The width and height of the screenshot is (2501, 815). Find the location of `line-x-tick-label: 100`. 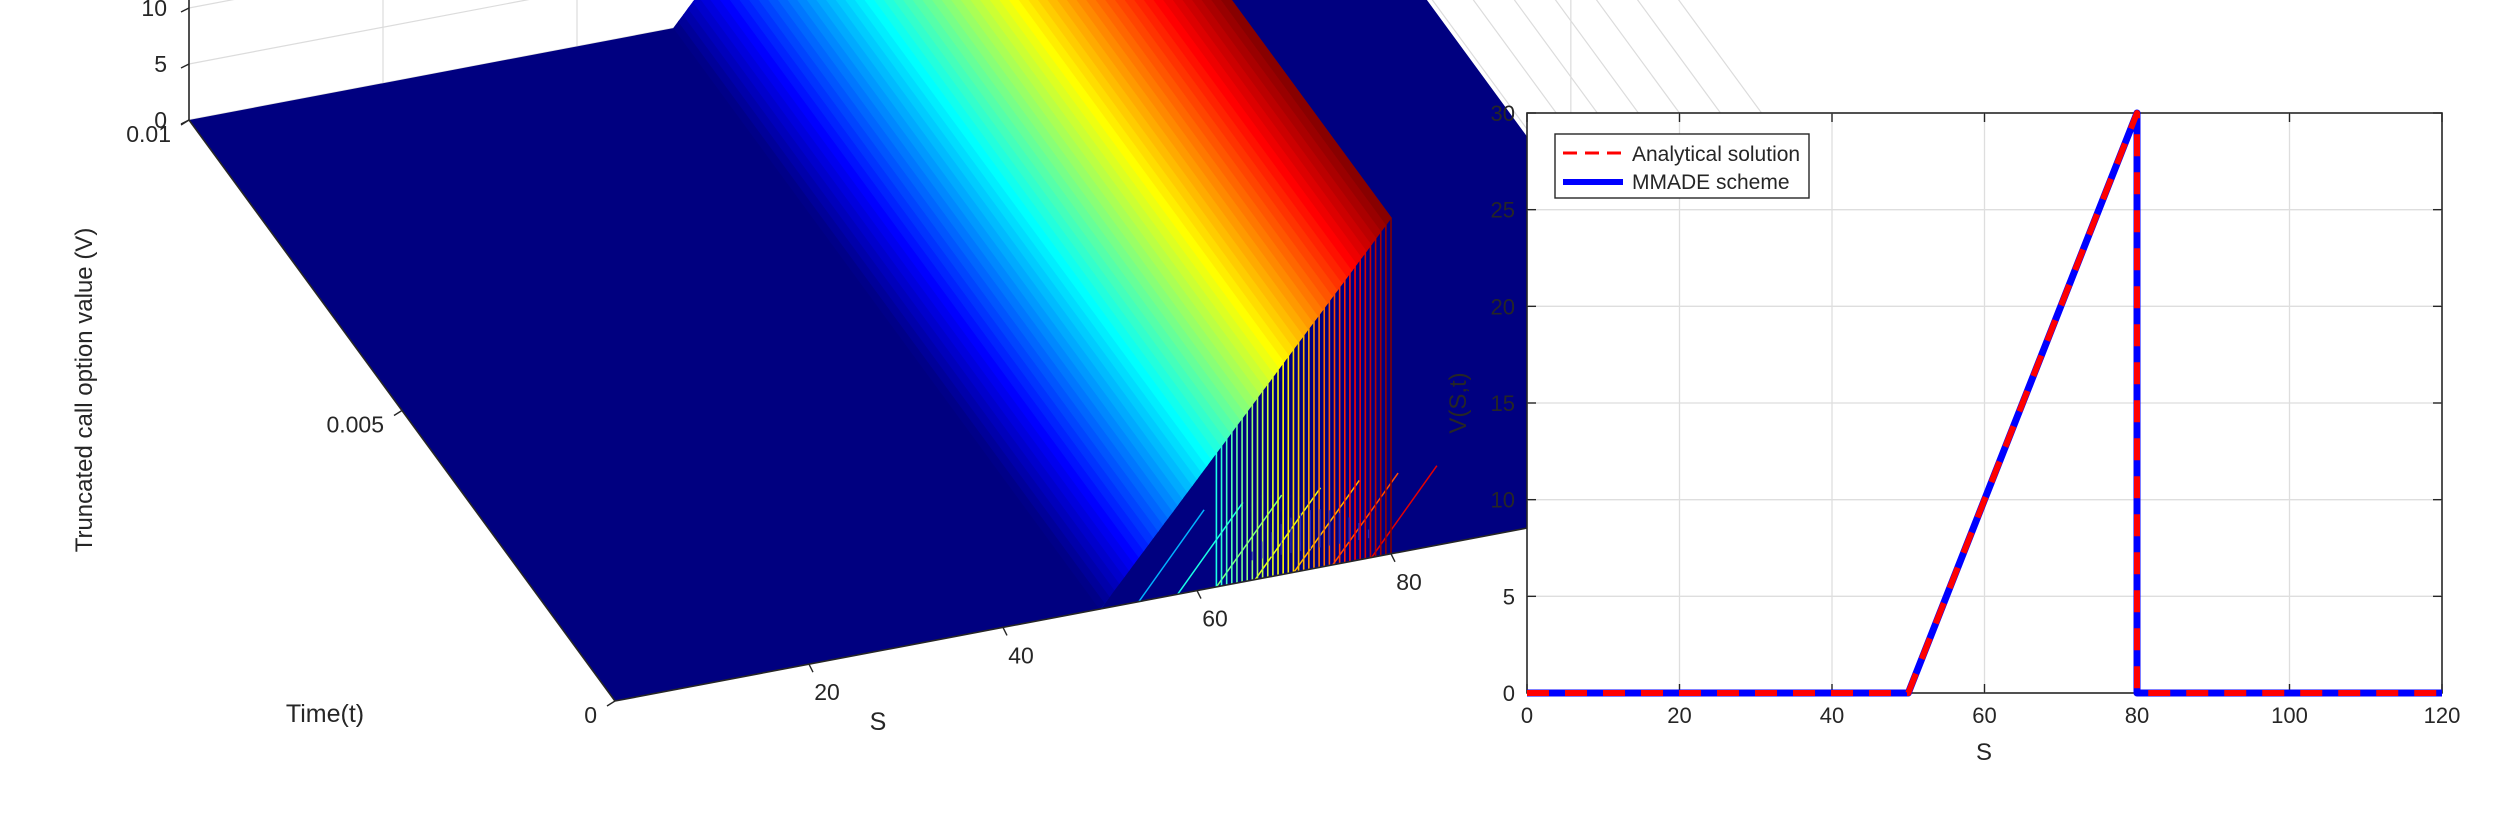

line-x-tick-label: 100 is located at coordinates (2289, 715).